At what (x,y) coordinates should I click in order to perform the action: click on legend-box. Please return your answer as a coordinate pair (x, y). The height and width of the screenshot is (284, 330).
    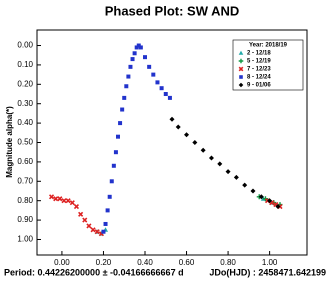
    Looking at the image, I should click on (268, 65).